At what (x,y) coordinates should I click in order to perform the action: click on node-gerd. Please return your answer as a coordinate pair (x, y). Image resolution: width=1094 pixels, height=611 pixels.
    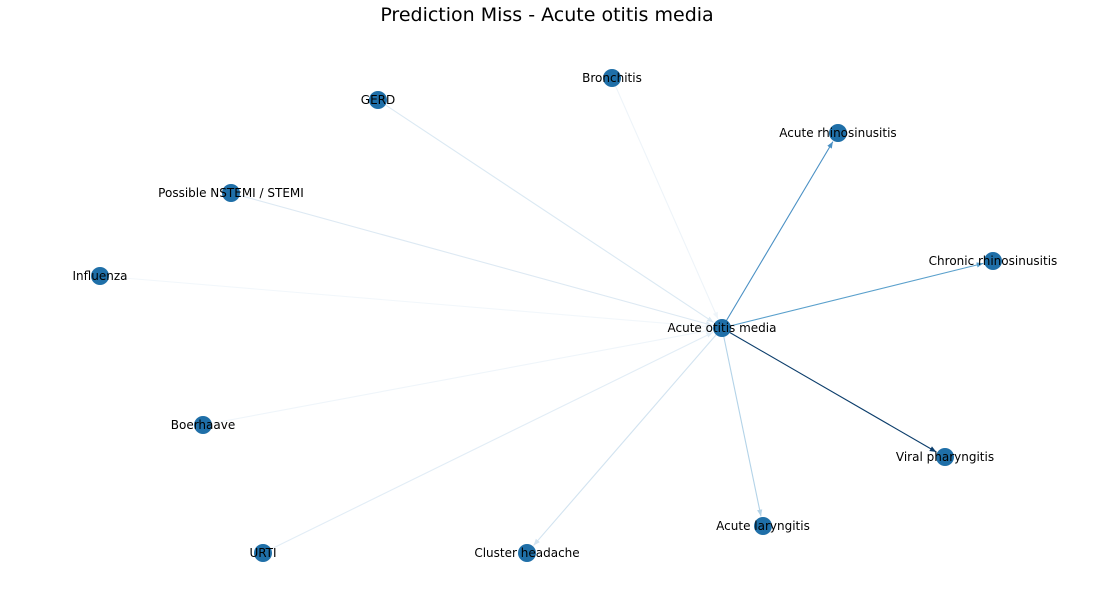
    Looking at the image, I should click on (378, 100).